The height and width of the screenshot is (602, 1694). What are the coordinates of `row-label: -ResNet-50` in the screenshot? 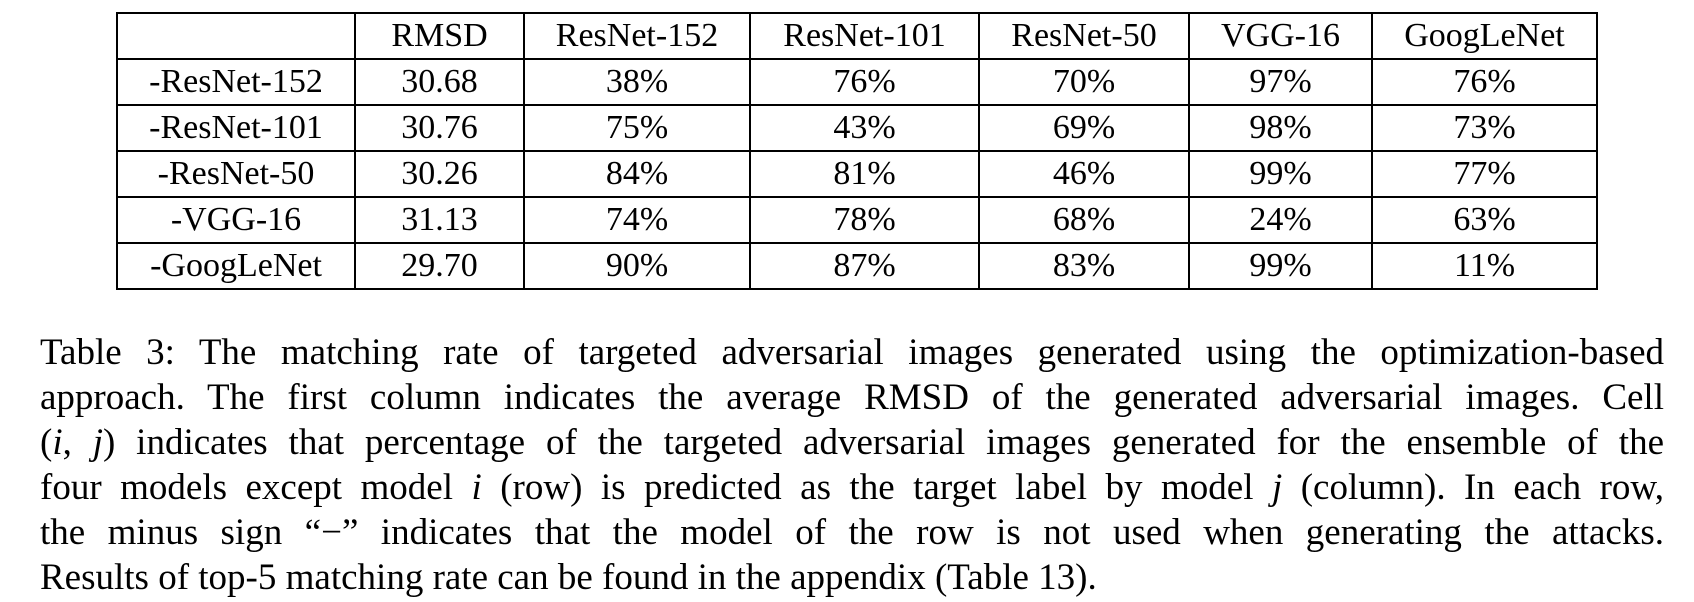 It's located at (236, 174).